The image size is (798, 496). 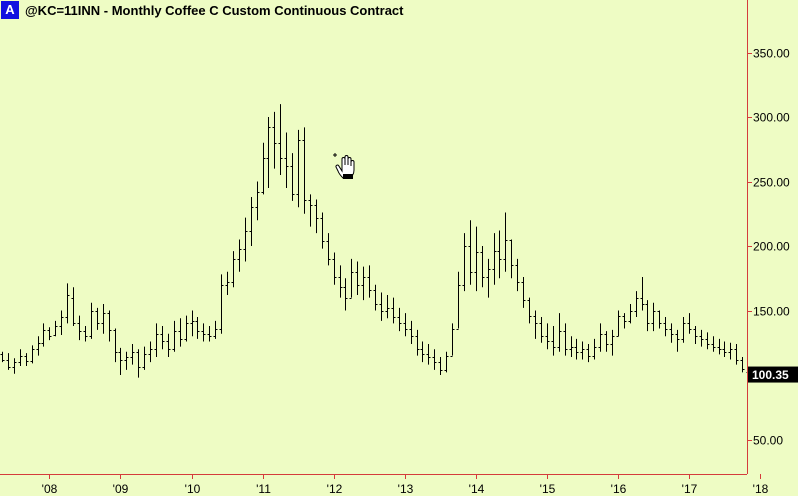 I want to click on chart-badge: A, so click(x=10, y=10).